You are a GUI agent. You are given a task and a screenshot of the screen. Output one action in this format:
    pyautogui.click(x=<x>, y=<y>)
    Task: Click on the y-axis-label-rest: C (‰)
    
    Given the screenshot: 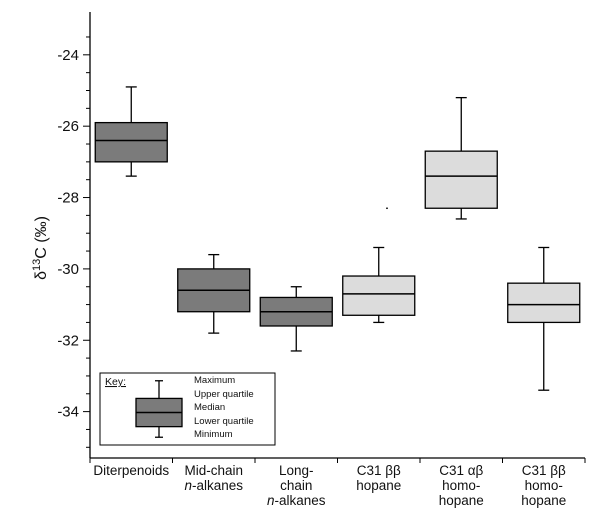 What is the action you would take?
    pyautogui.click(x=41, y=237)
    